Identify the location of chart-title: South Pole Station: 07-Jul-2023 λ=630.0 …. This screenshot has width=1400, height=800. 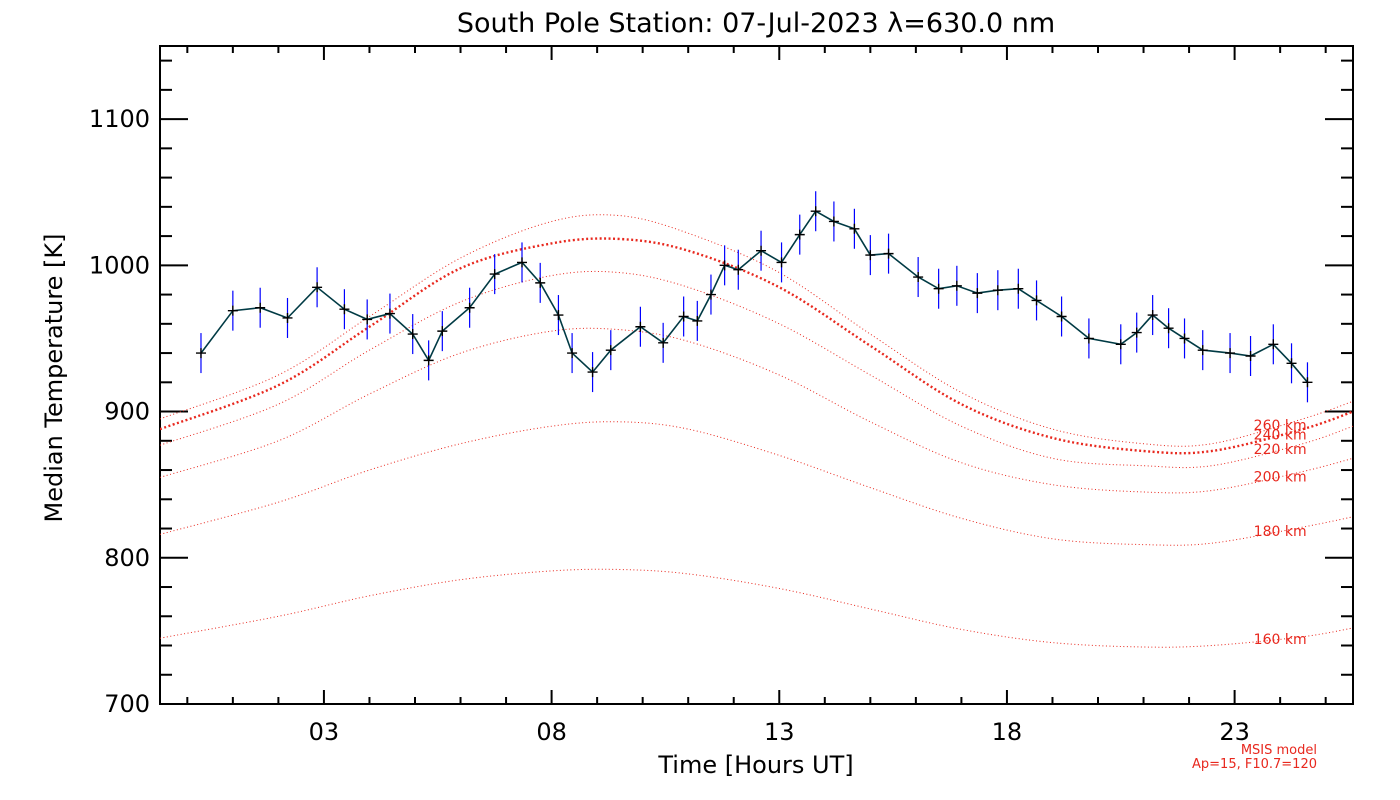
(756, 23).